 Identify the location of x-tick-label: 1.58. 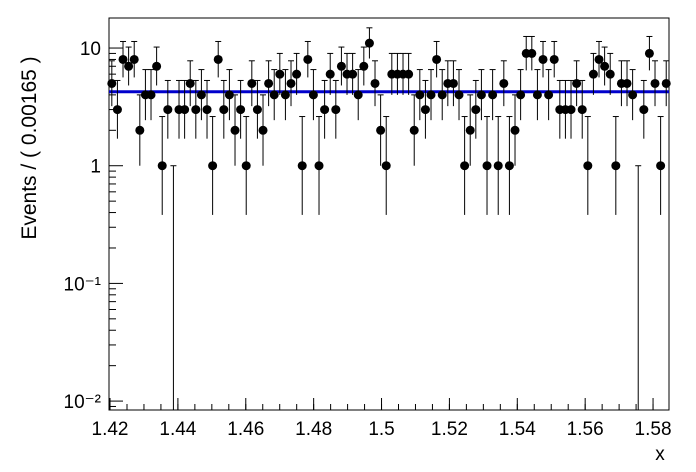
(653, 429).